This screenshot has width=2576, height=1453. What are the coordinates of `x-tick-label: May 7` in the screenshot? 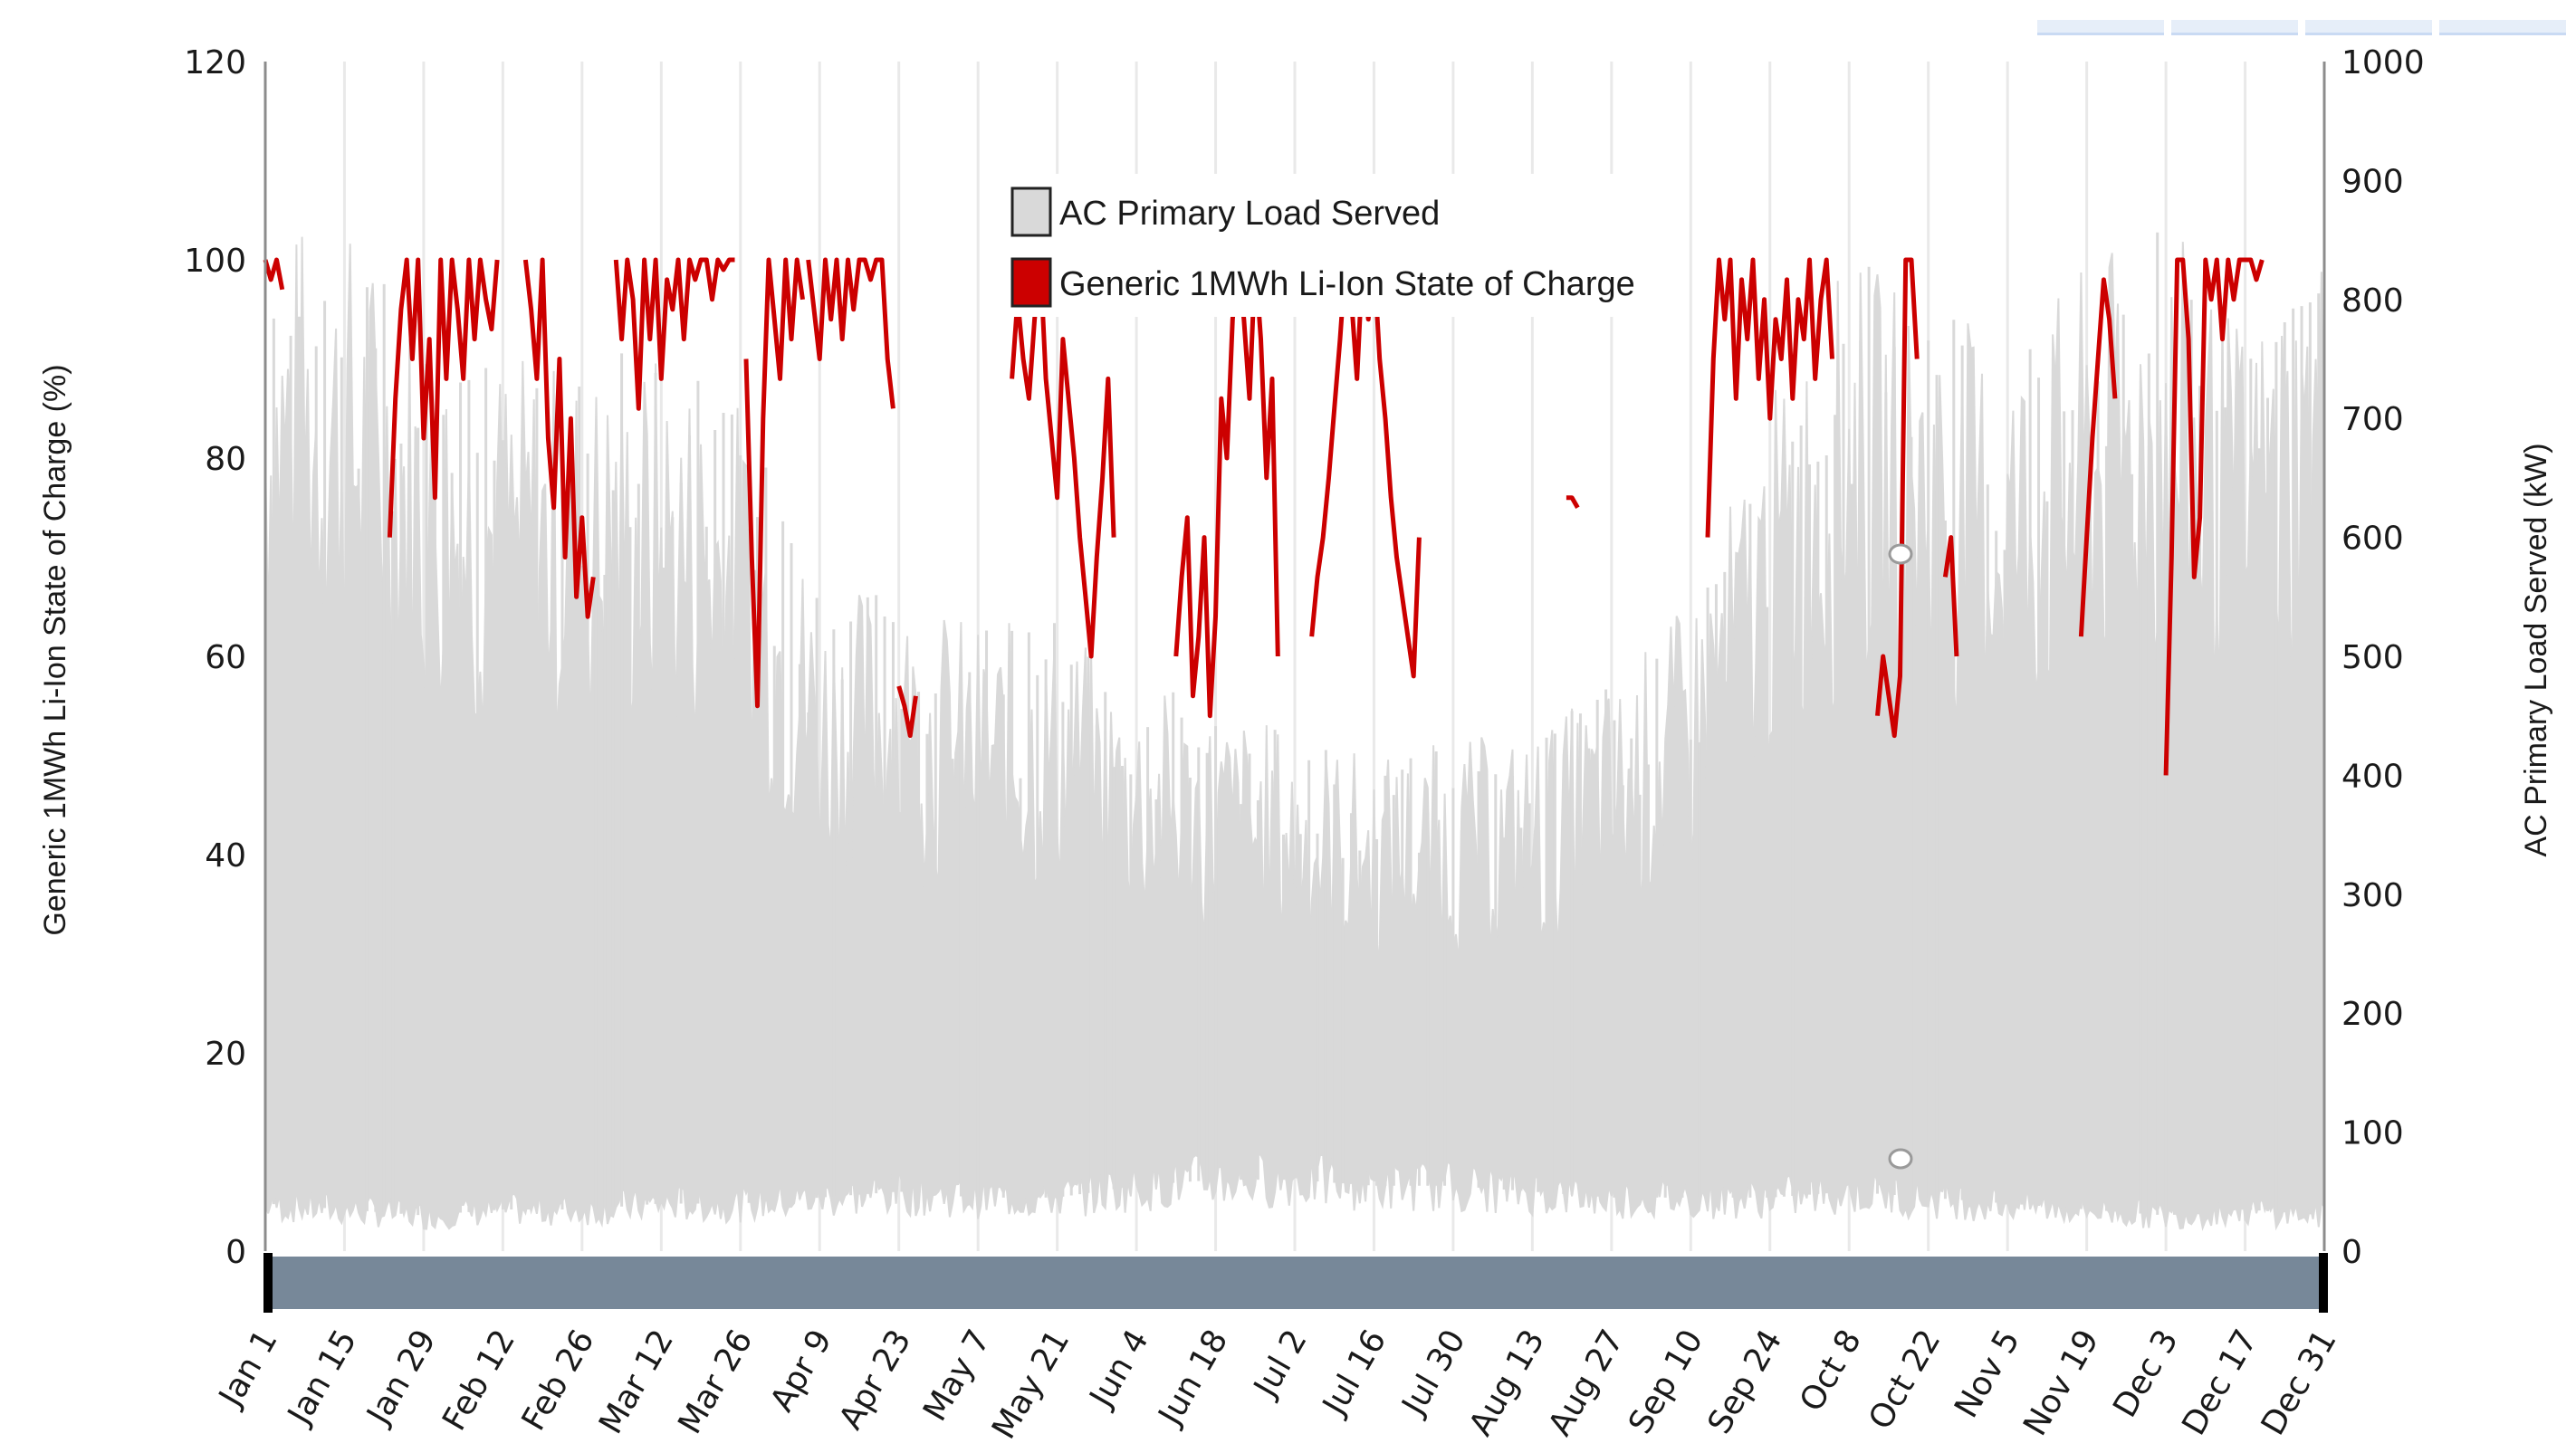 It's located at (957, 1376).